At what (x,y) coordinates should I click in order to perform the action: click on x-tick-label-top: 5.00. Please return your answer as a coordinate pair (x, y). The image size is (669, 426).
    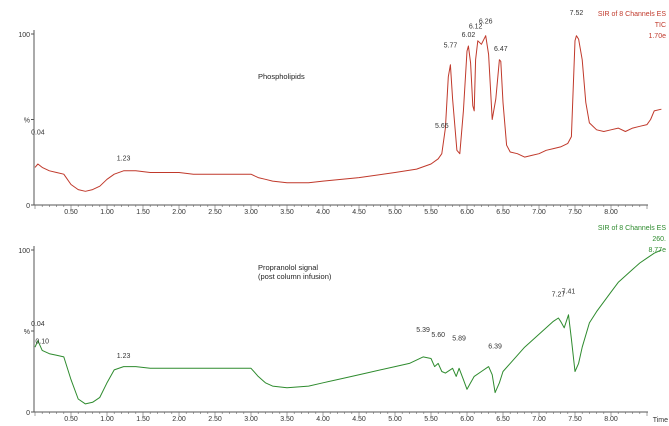
    Looking at the image, I should click on (395, 212).